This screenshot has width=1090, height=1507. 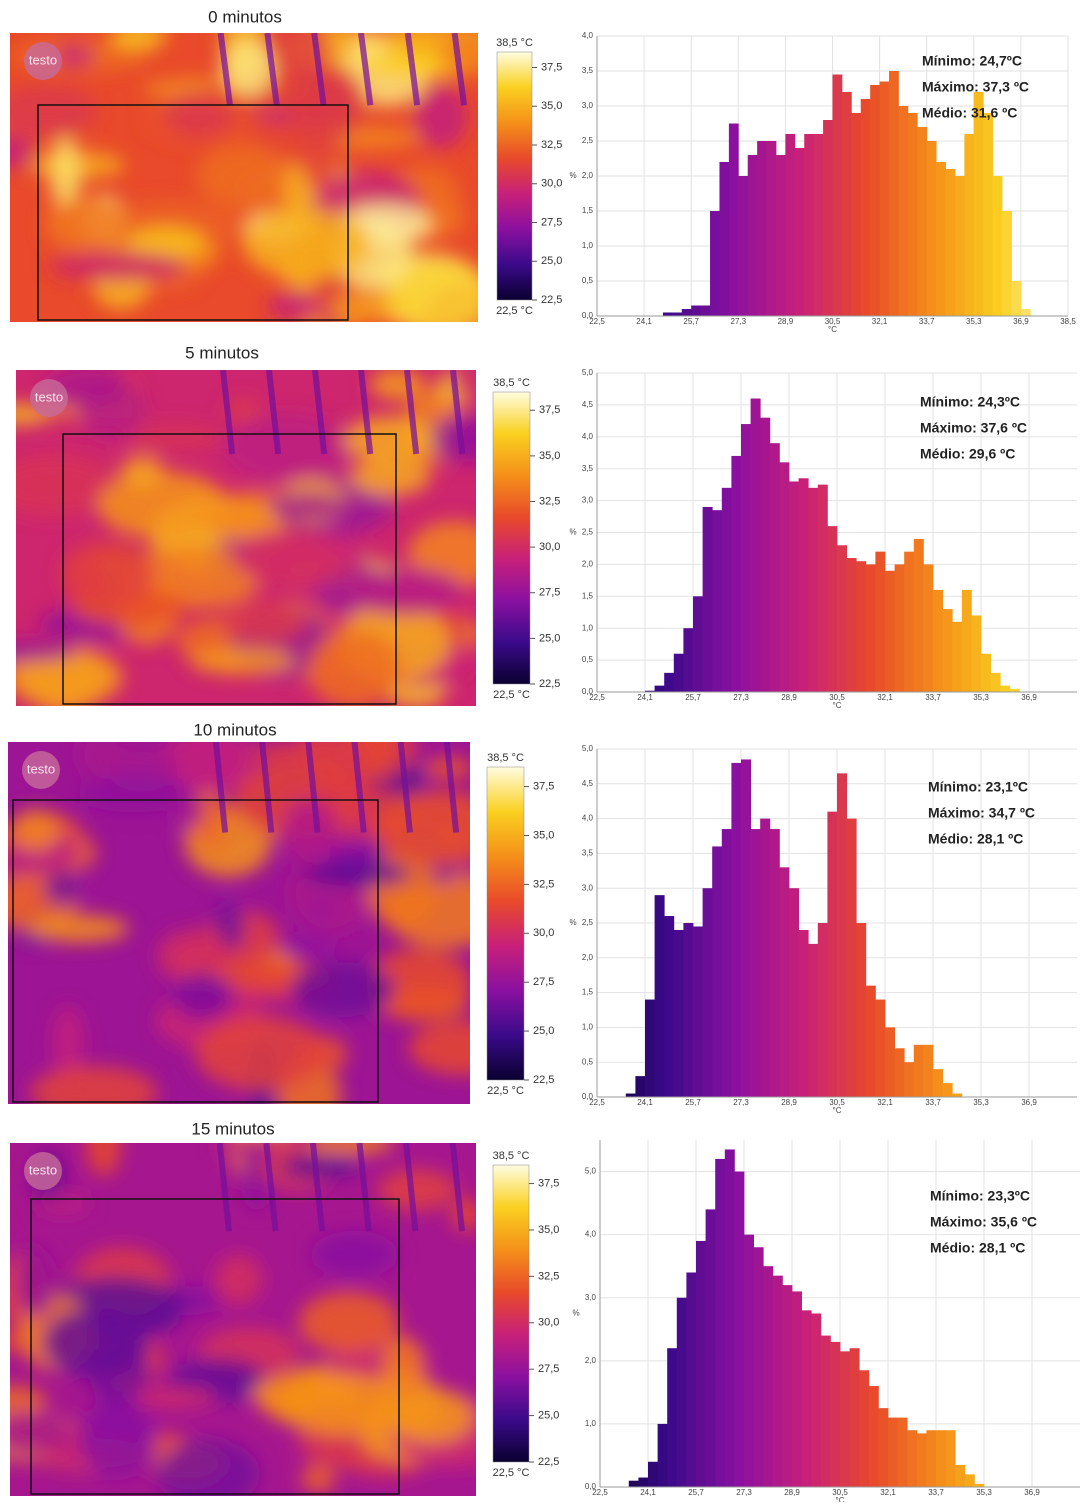 What do you see at coordinates (970, 402) in the screenshot?
I see `annotation: Mínimo: 24,3ºC` at bounding box center [970, 402].